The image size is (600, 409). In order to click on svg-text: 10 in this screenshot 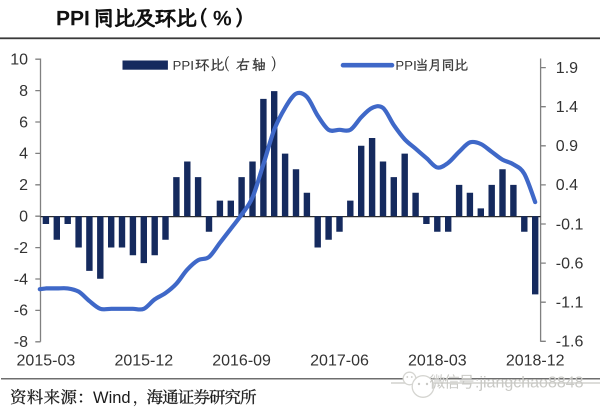, I will do `click(19, 60)`.